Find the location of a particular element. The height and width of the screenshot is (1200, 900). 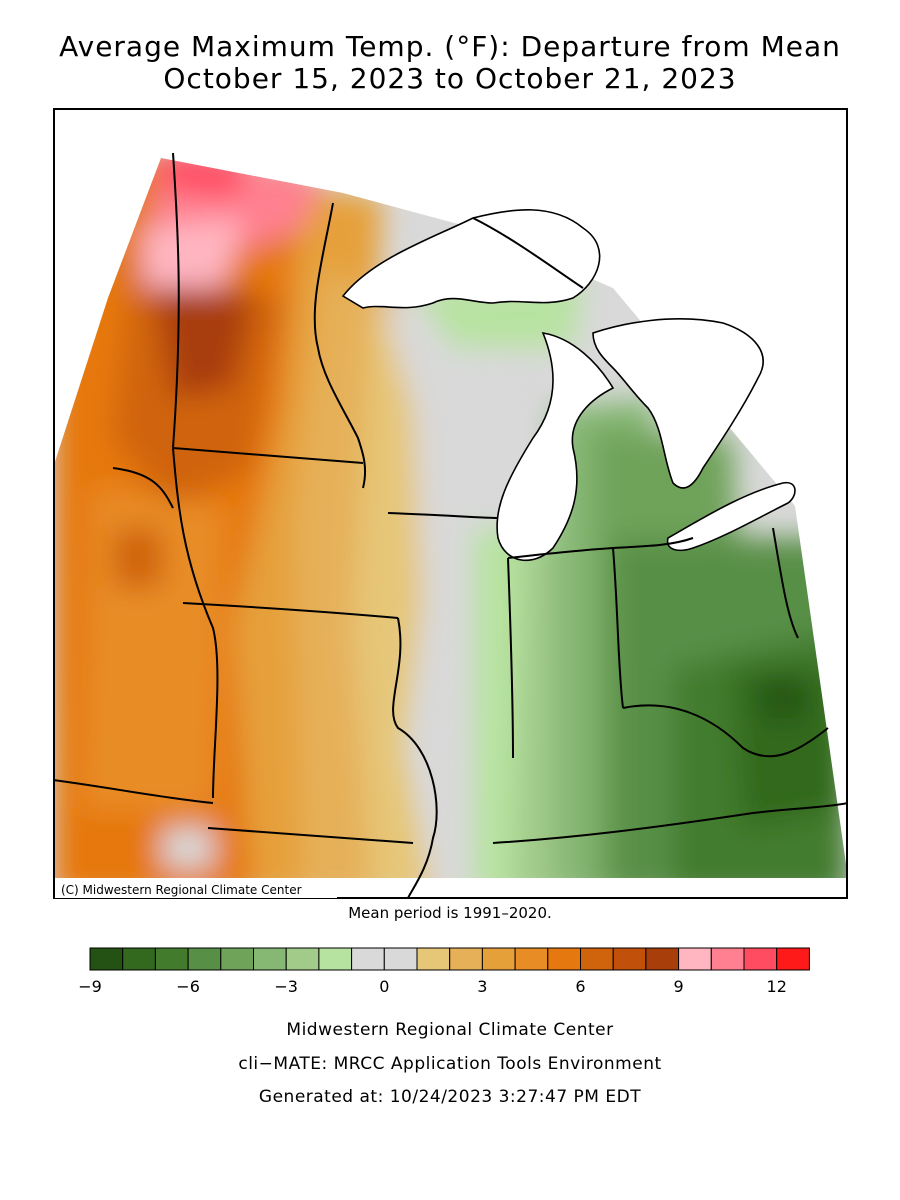

border-ks-mo is located at coordinates (133, 791).